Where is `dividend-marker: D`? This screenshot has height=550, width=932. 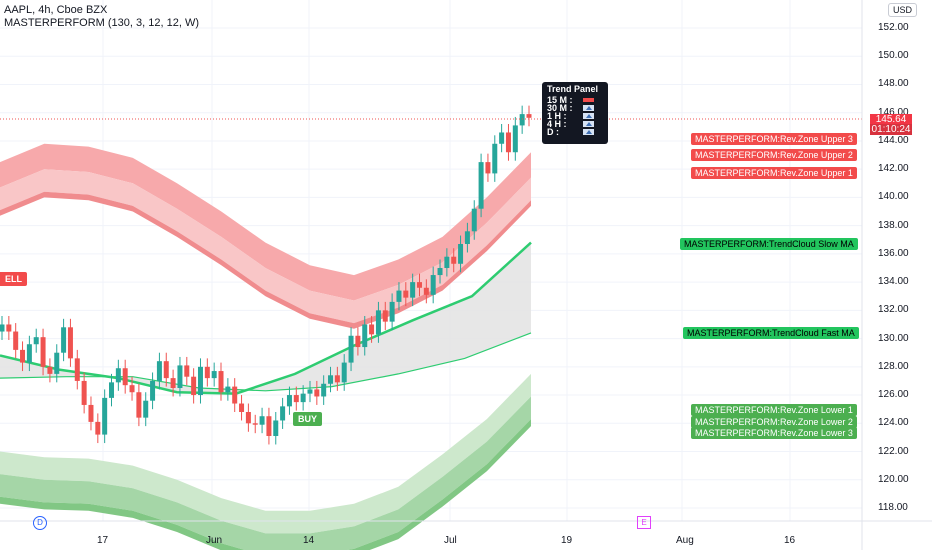 dividend-marker: D is located at coordinates (40, 523).